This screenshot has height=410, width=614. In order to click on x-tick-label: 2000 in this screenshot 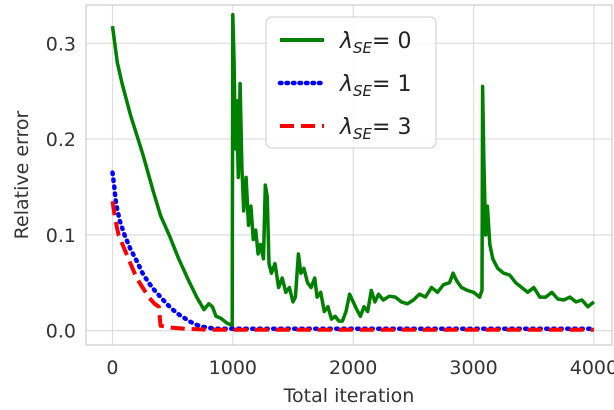, I will do `click(353, 368)`.